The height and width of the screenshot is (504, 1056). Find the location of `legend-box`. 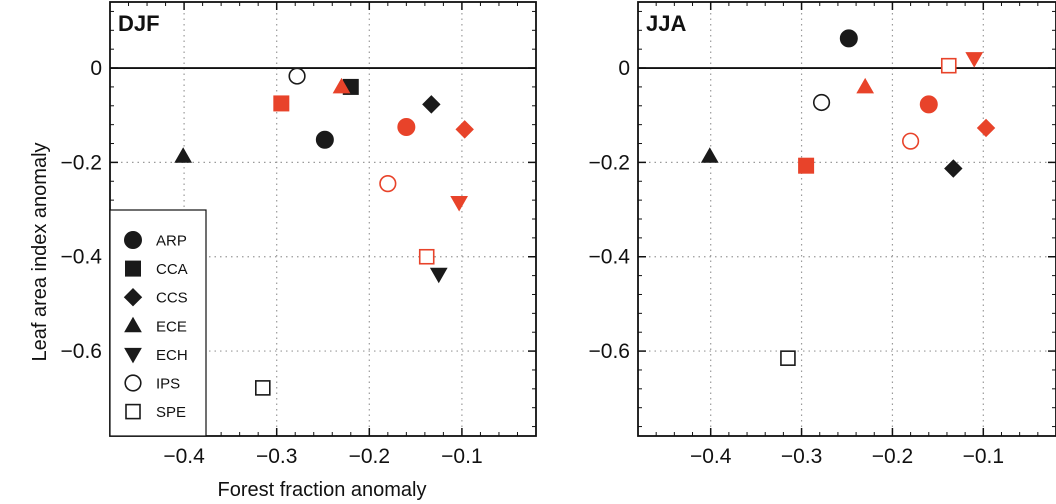

legend-box is located at coordinates (158, 323).